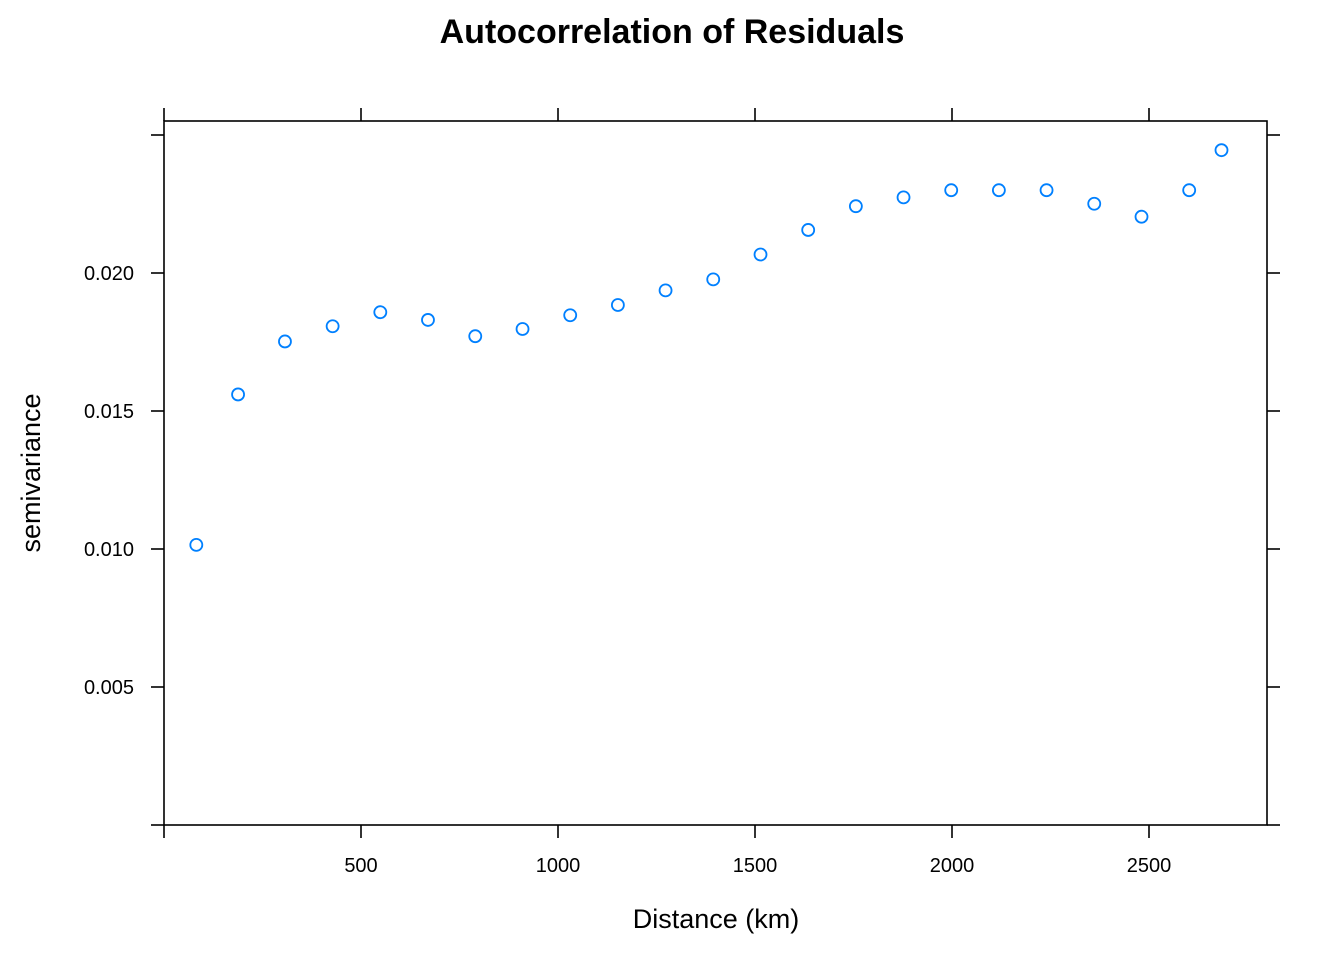 This screenshot has height=965, width=1344. I want to click on x-axis-label: Distance (km), so click(716, 919).